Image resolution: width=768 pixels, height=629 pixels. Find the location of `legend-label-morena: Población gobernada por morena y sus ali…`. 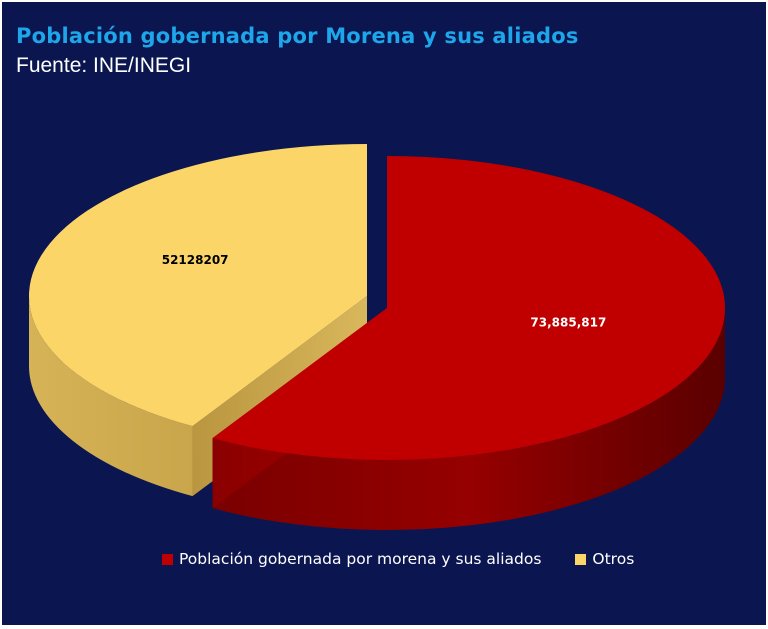

legend-label-morena: Población gobernada por morena y sus ali… is located at coordinates (360, 559).